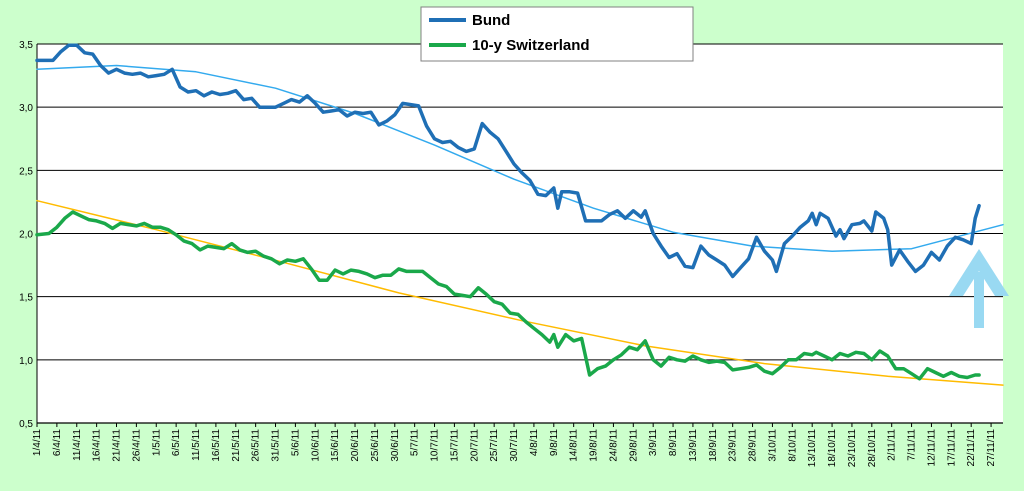 Image resolution: width=1024 pixels, height=491 pixels. I want to click on x-tick-label: 11/5/11, so click(196, 445).